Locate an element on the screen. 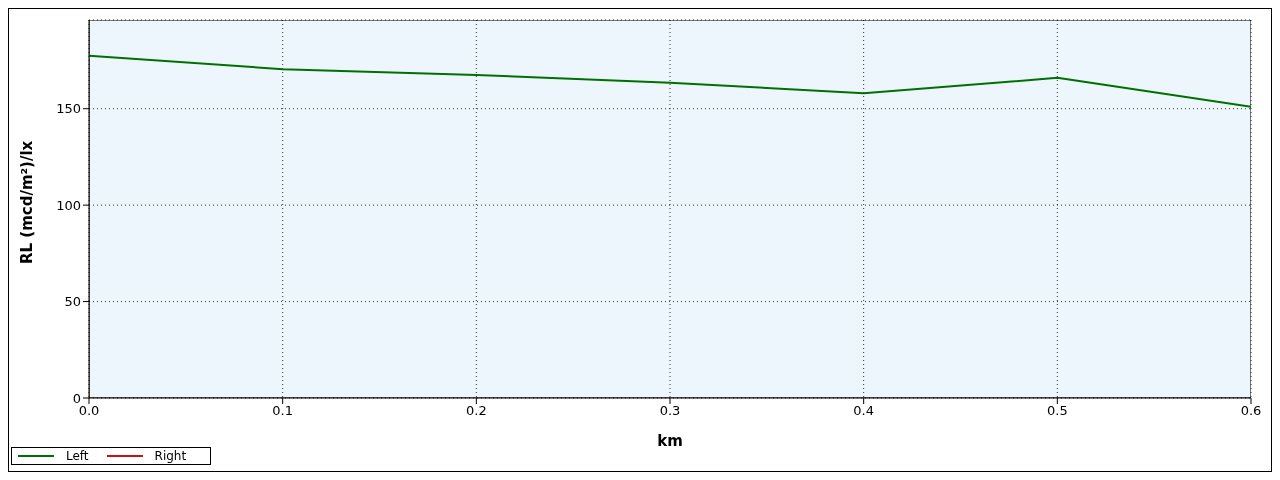  x-axis-title: km is located at coordinates (670, 441).